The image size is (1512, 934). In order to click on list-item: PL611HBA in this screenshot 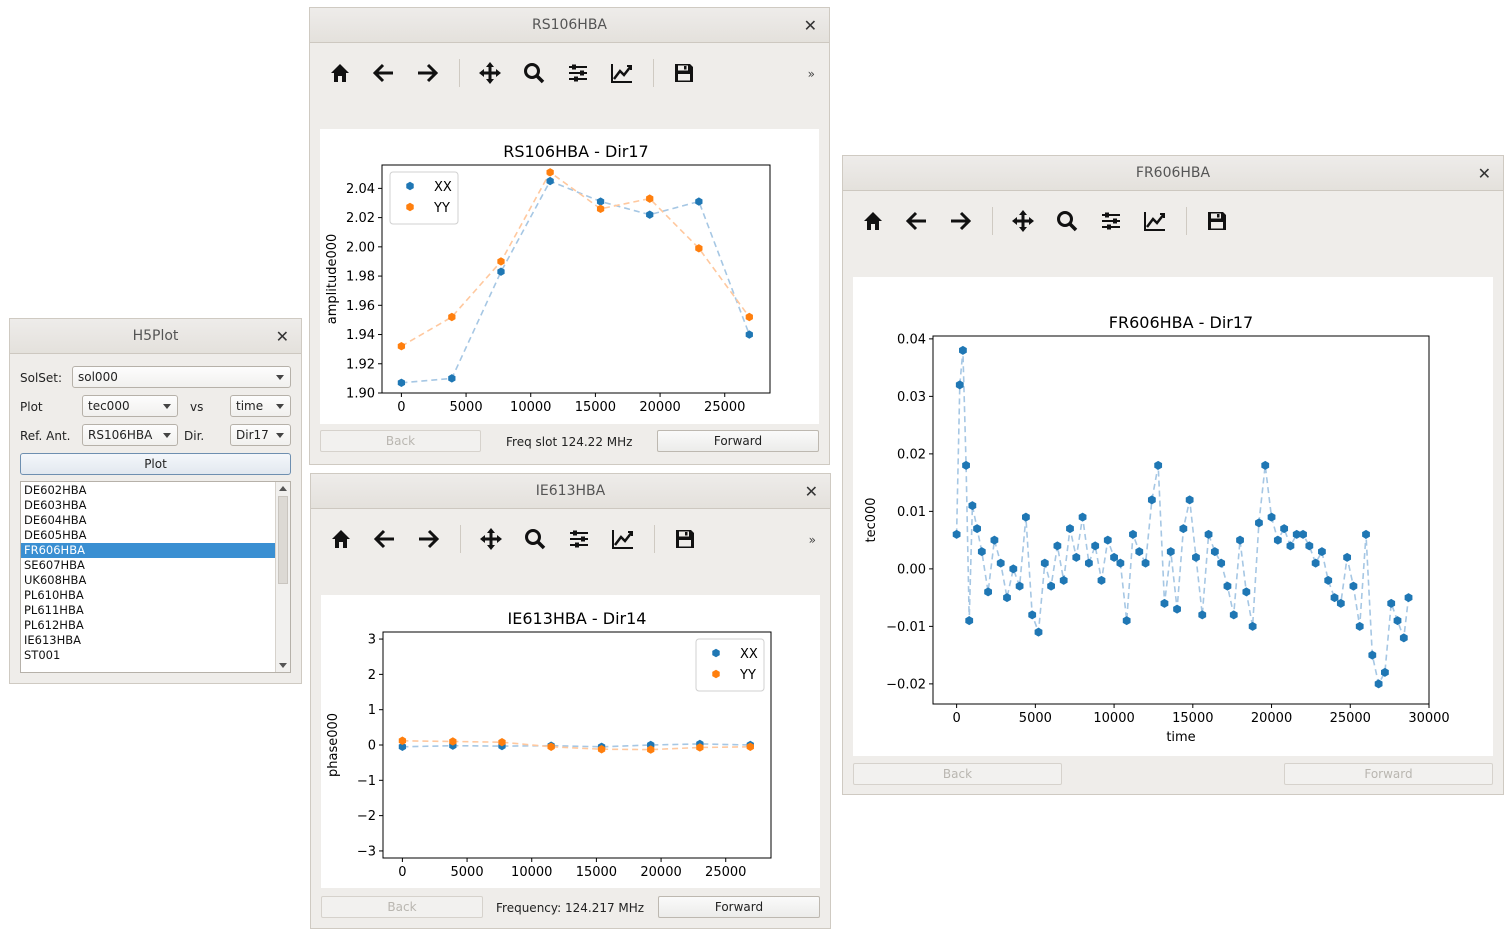, I will do `click(54, 610)`.